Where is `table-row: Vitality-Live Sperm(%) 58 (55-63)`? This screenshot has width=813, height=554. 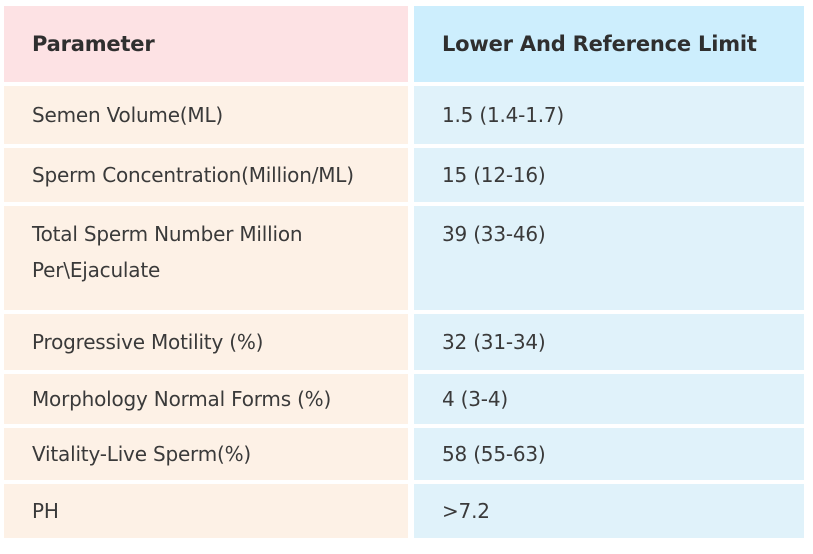 table-row: Vitality-Live Sperm(%) 58 (55-63) is located at coordinates (404, 454).